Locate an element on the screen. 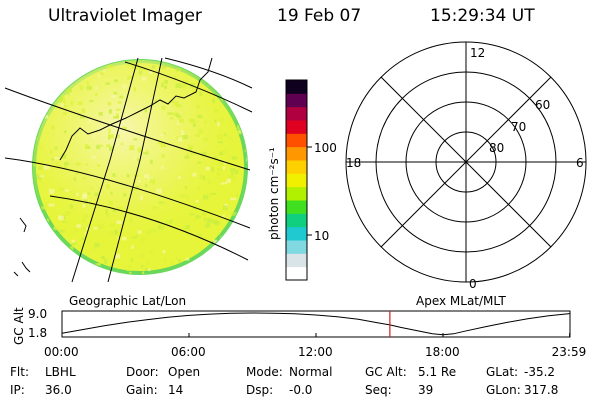  polar-diagonal is located at coordinates (466, 162).